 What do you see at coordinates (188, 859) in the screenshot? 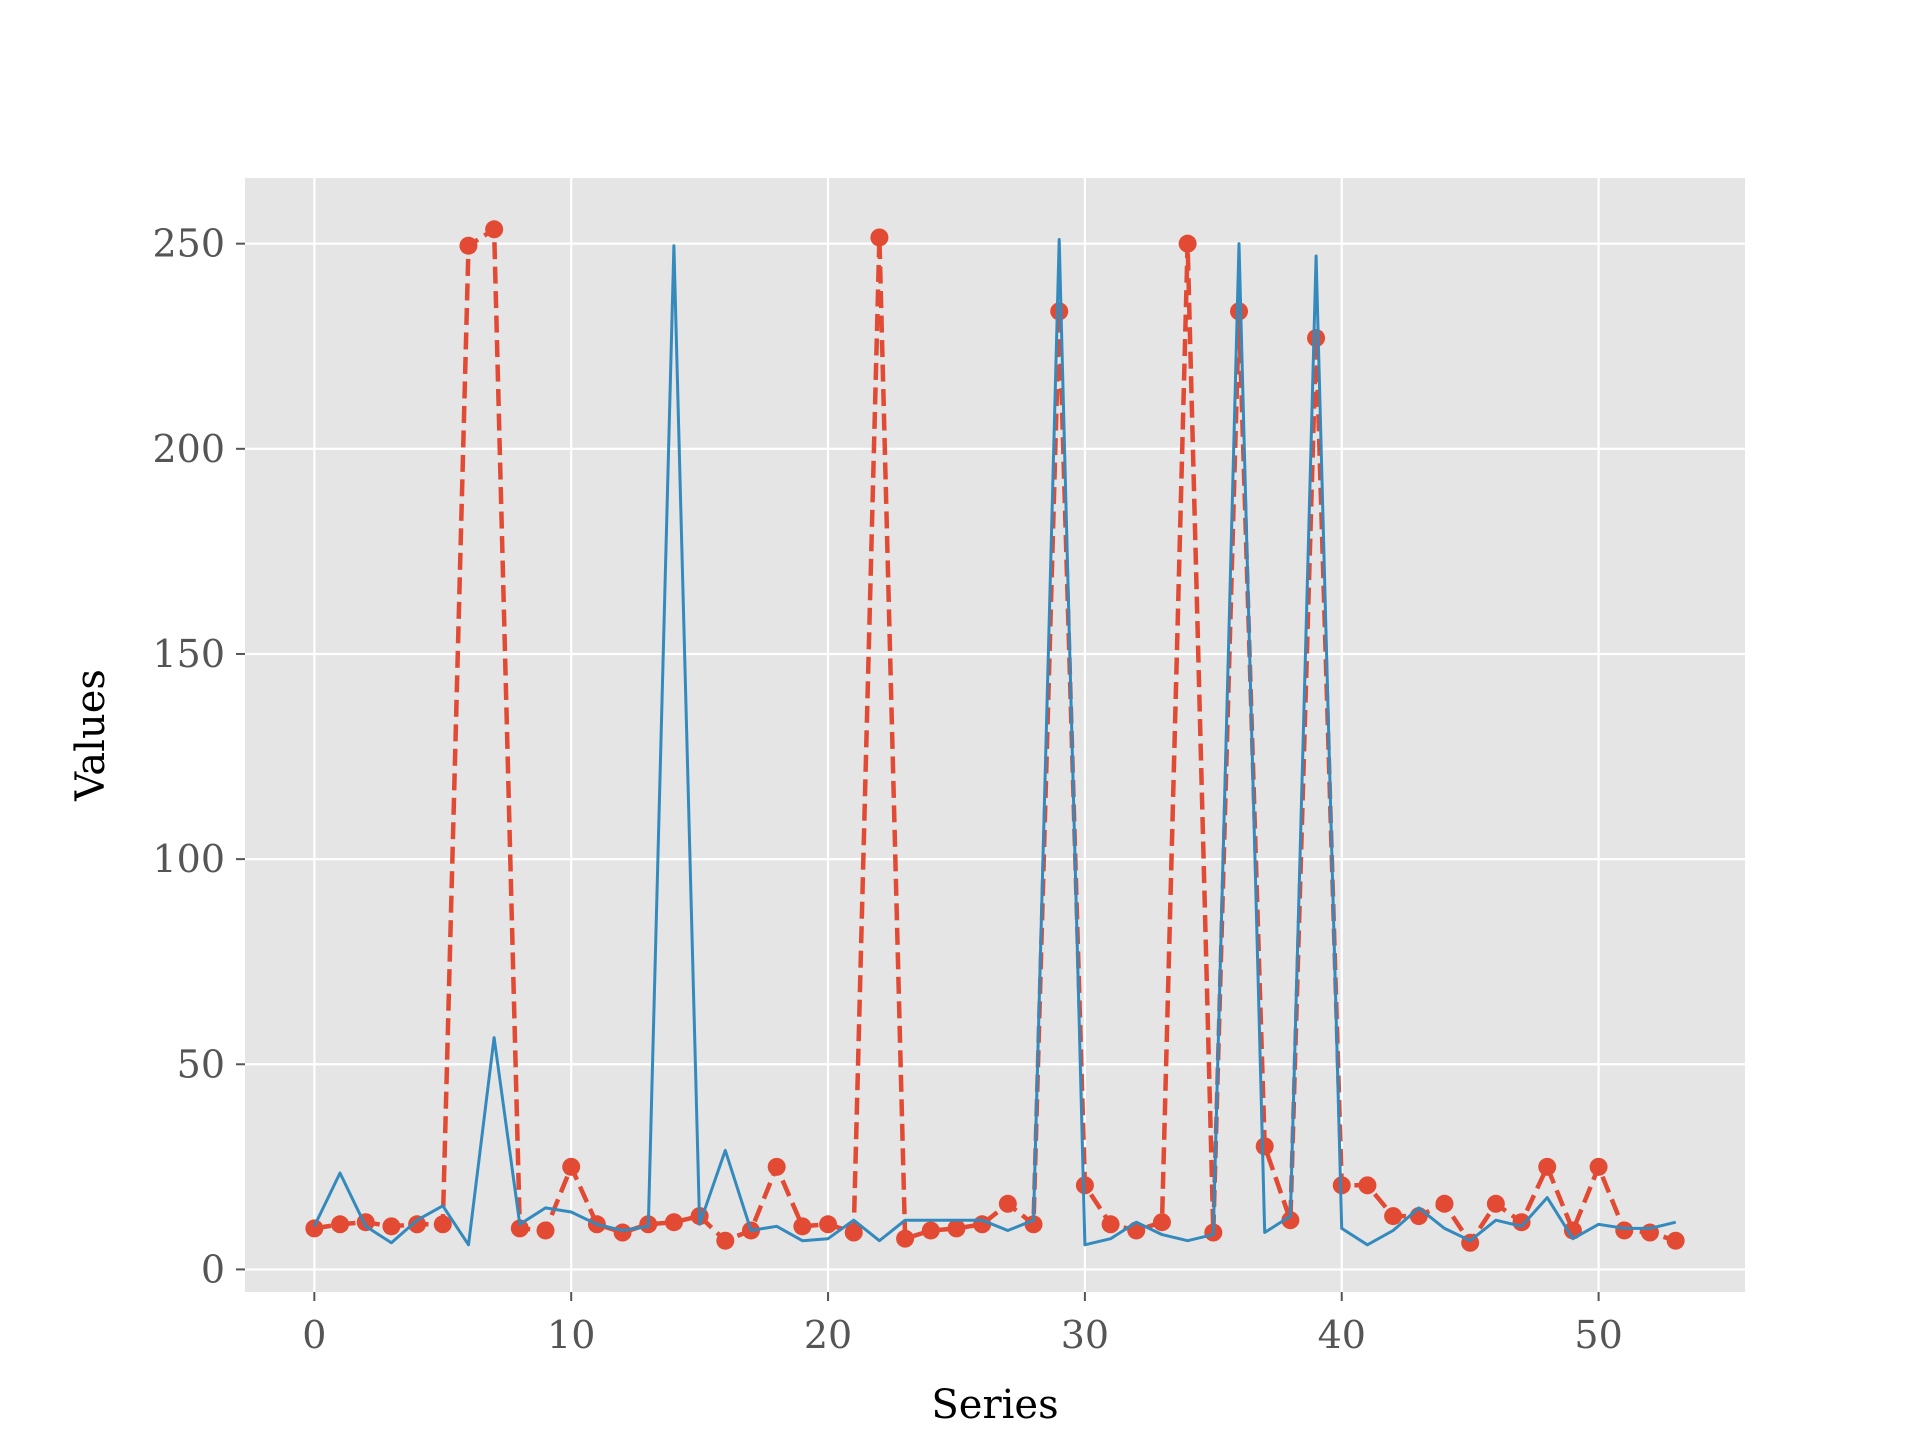
I see `y-tick-label: 100` at bounding box center [188, 859].